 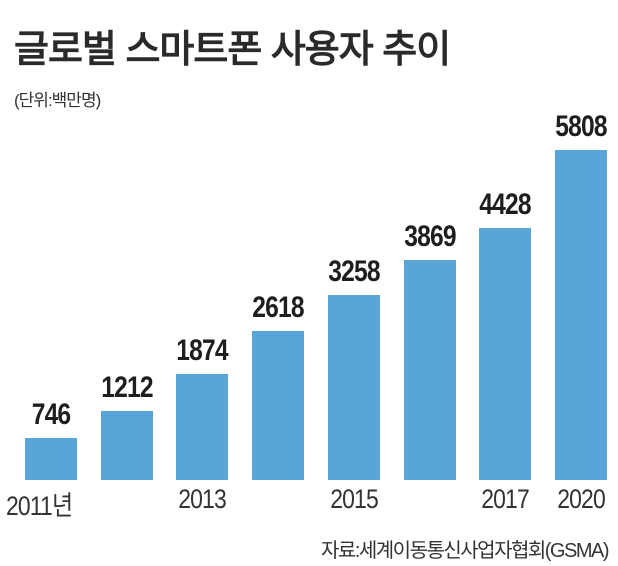 I want to click on x-tick-label: 2017, so click(x=505, y=499).